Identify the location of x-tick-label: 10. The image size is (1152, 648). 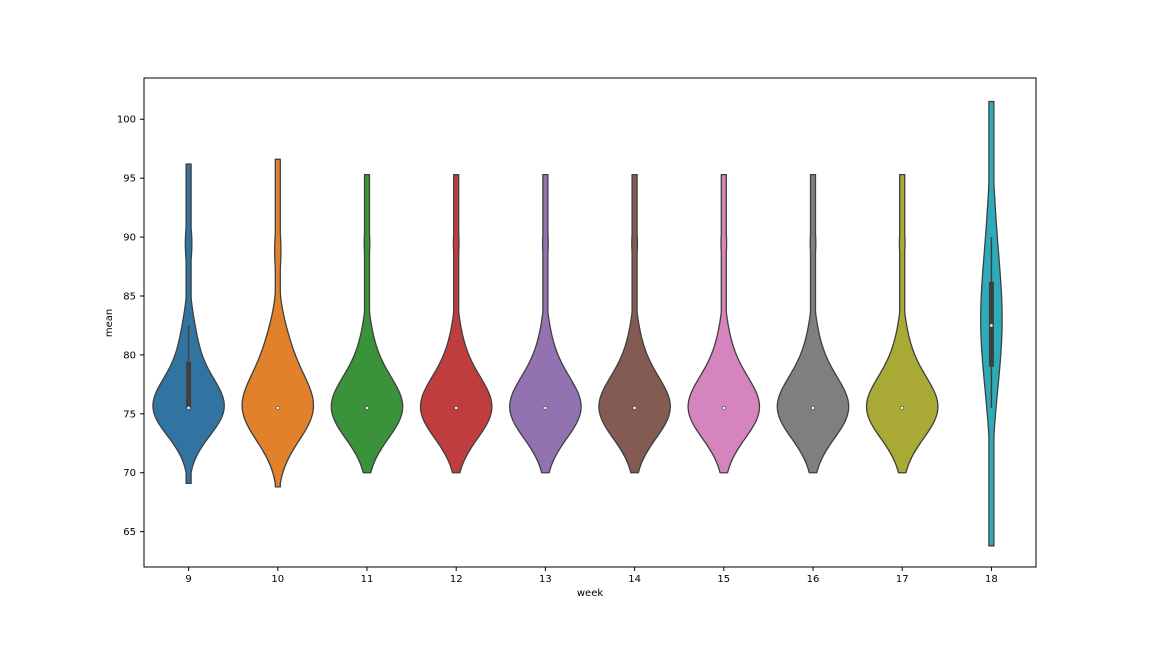
(277, 579).